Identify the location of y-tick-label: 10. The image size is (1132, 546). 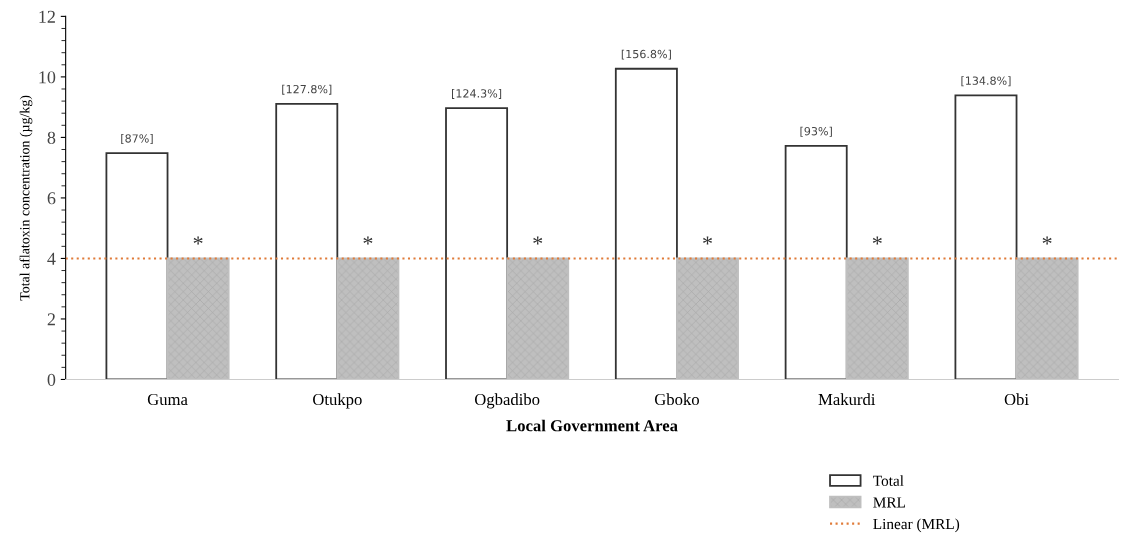
(47, 77).